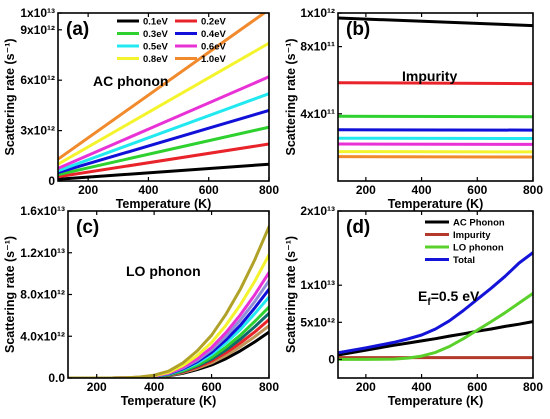 This screenshot has width=550, height=419. Describe the element at coordinates (478, 248) in the screenshot. I see `legend-label: LO phonon` at that location.